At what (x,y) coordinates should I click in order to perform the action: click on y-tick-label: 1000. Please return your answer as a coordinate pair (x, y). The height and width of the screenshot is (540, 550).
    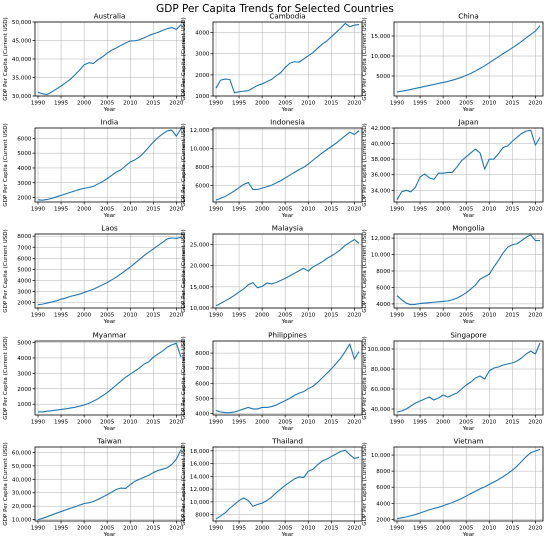
    Looking at the image, I should click on (202, 97).